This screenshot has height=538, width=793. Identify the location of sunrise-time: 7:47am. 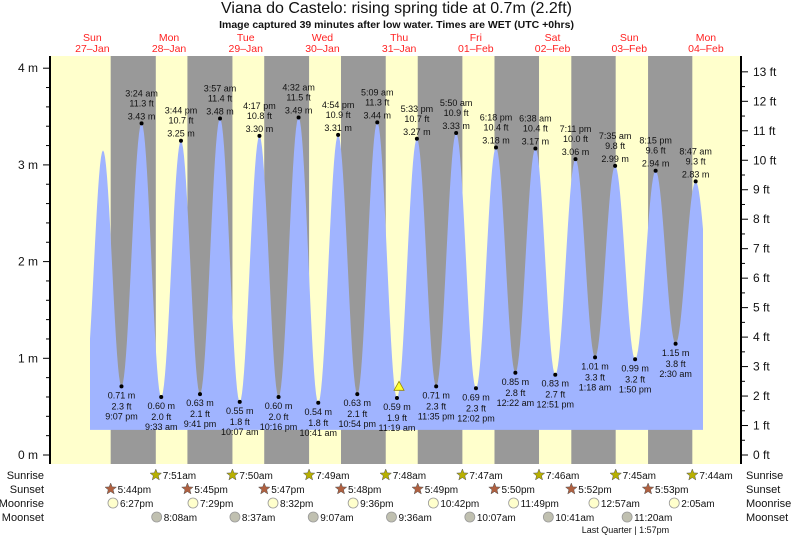
(485, 476).